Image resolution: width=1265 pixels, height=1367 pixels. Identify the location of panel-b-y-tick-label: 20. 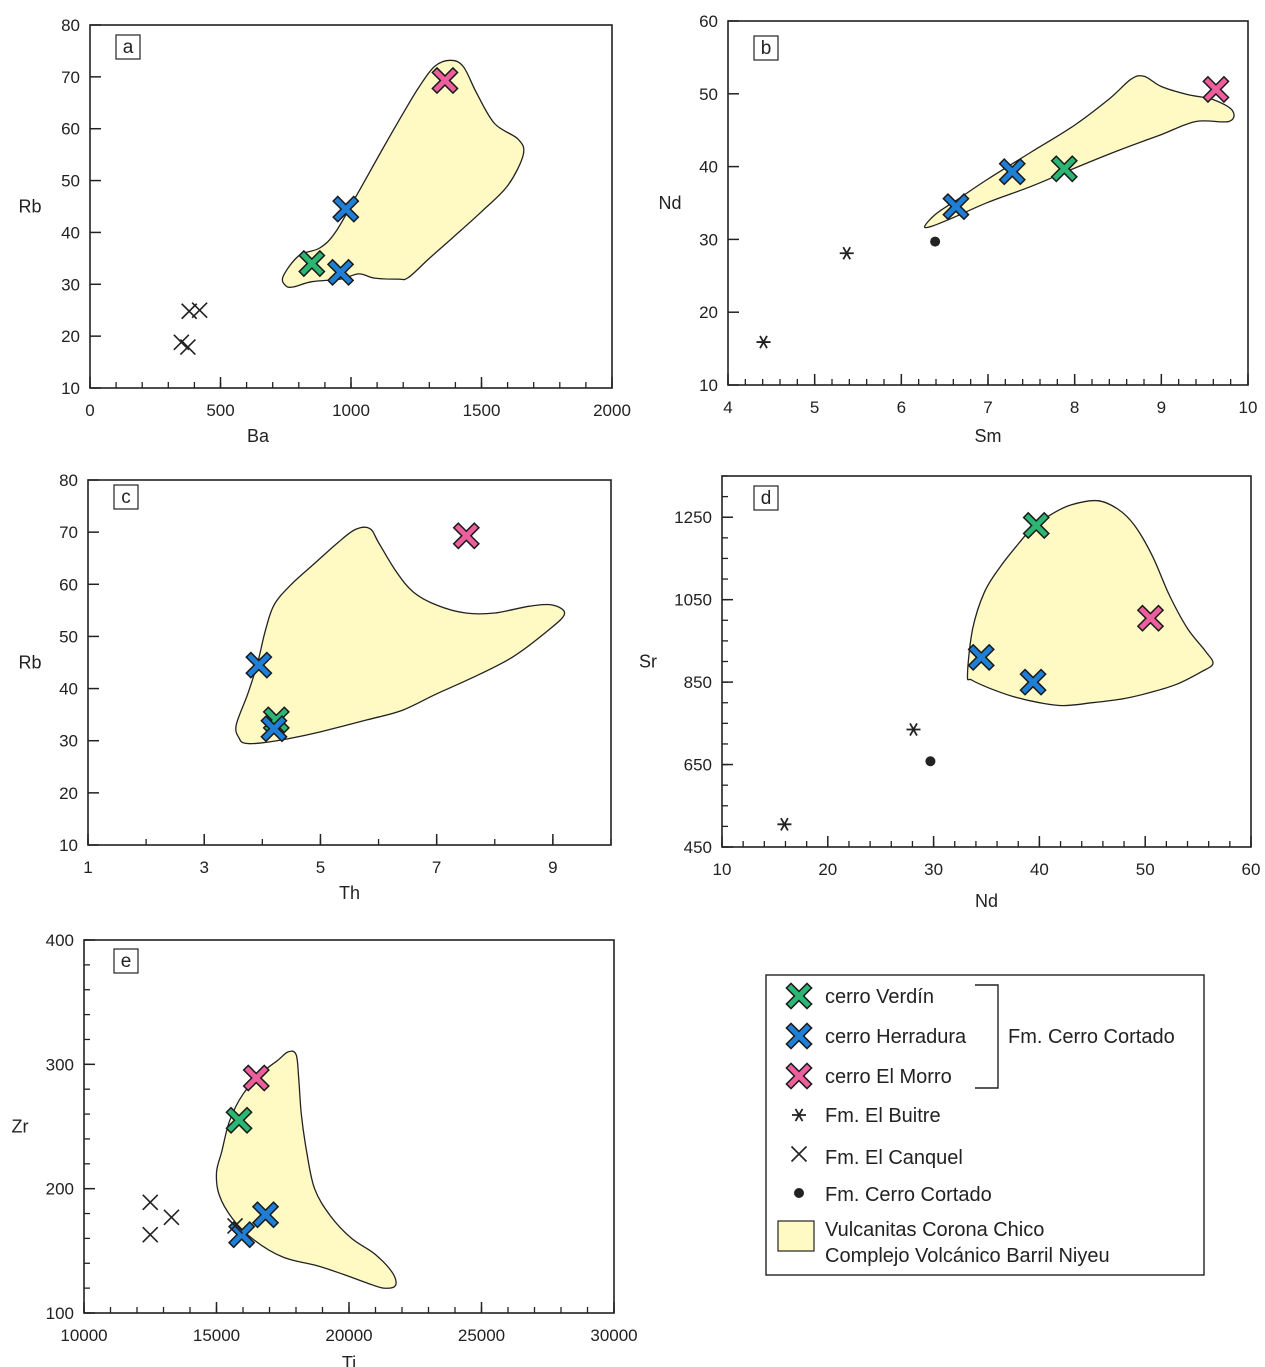
(708, 312).